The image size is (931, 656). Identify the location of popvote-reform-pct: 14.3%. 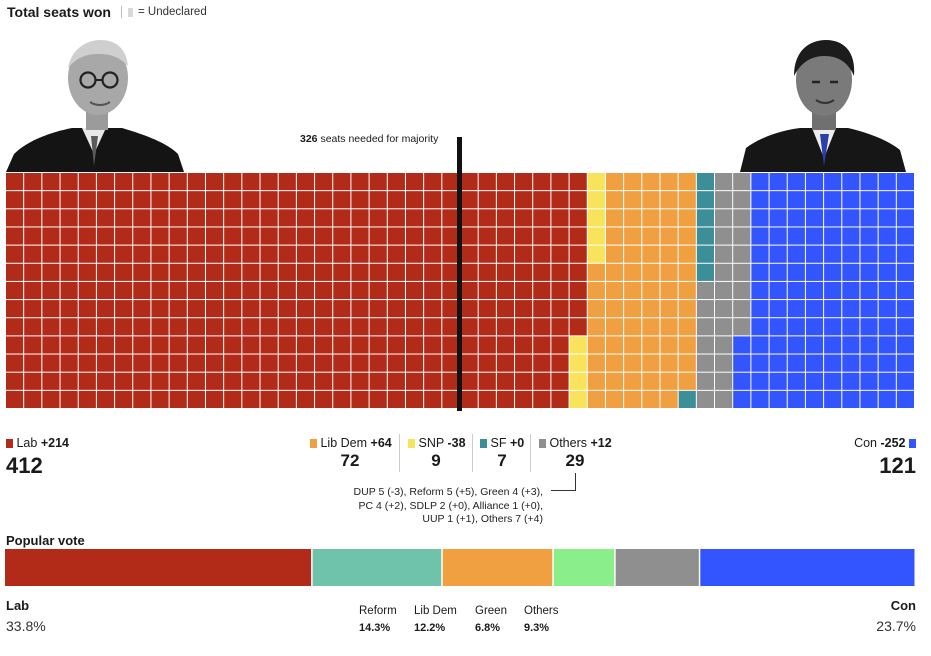
(375, 628).